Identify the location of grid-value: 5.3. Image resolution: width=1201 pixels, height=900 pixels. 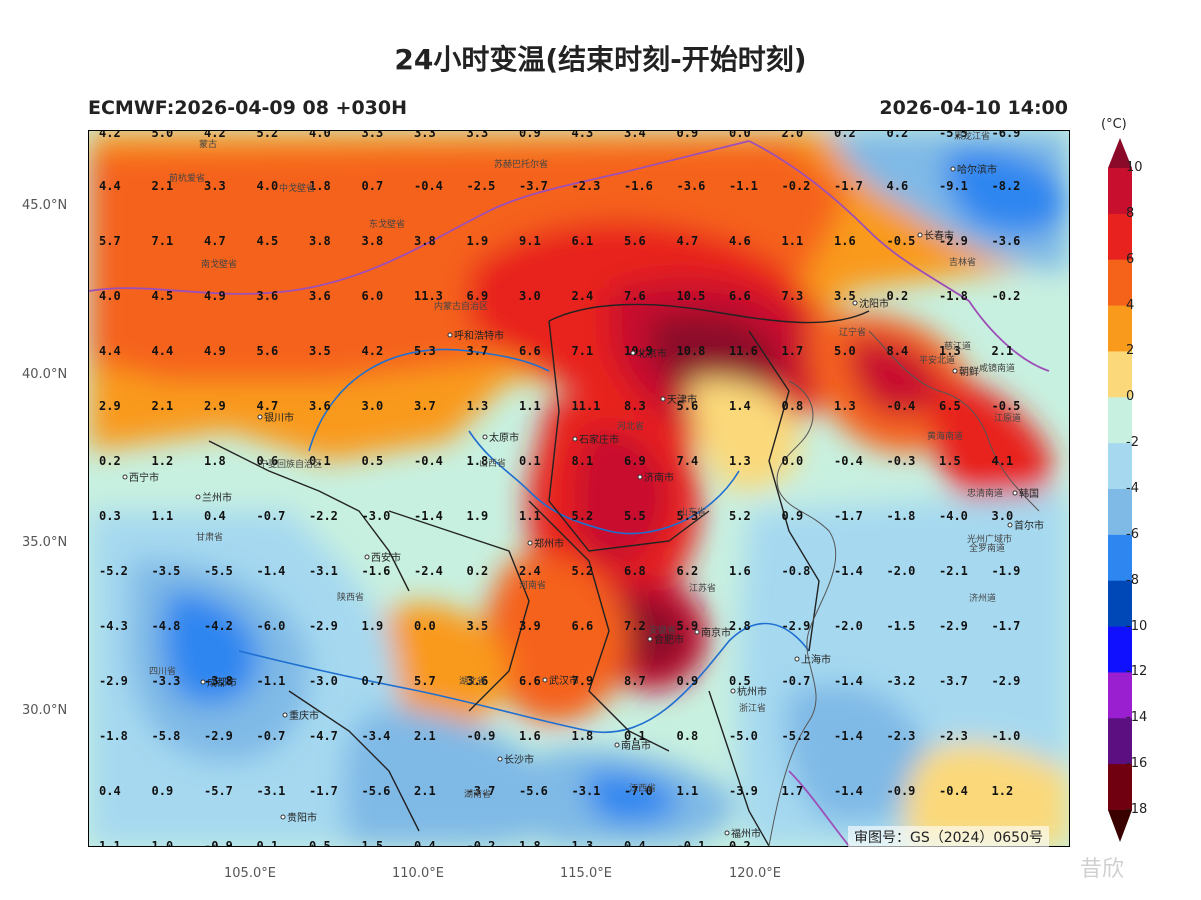
(425, 351).